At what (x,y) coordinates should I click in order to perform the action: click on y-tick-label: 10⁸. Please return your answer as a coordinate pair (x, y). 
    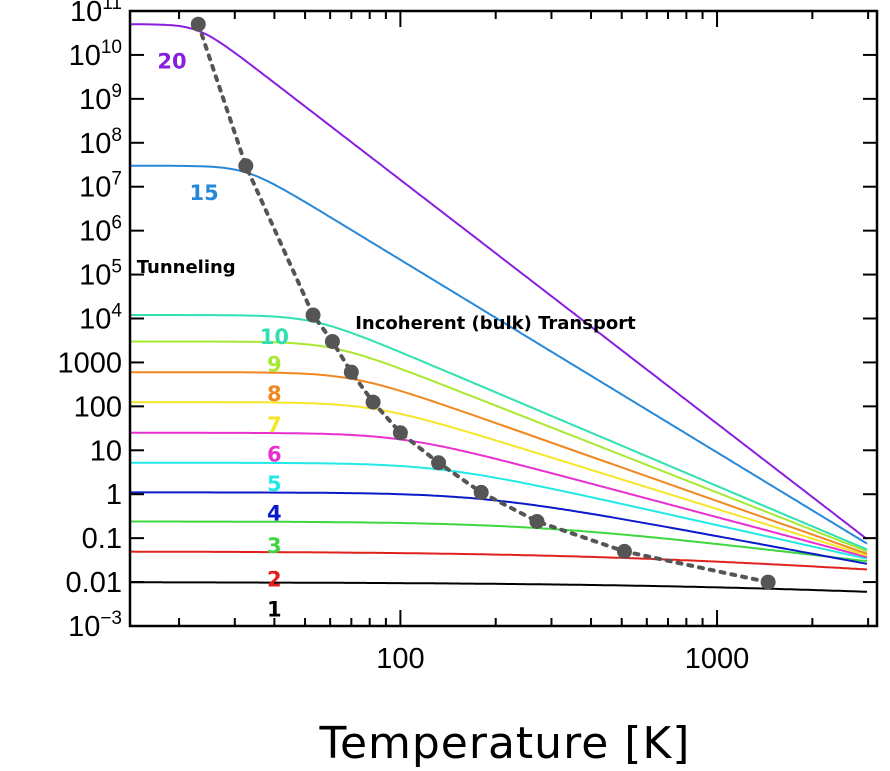
    Looking at the image, I should click on (100, 142).